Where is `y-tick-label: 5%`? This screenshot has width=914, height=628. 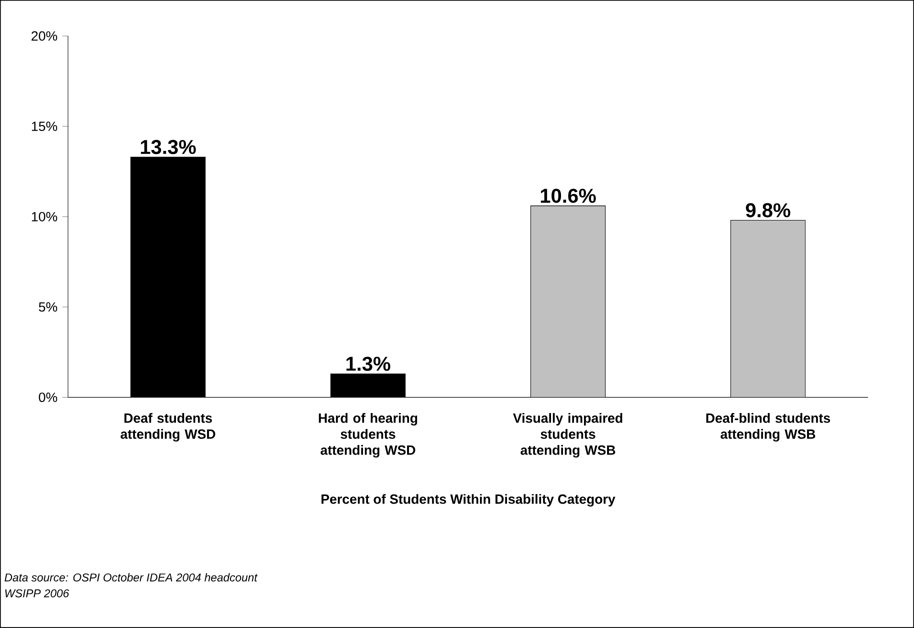 y-tick-label: 5% is located at coordinates (48, 307).